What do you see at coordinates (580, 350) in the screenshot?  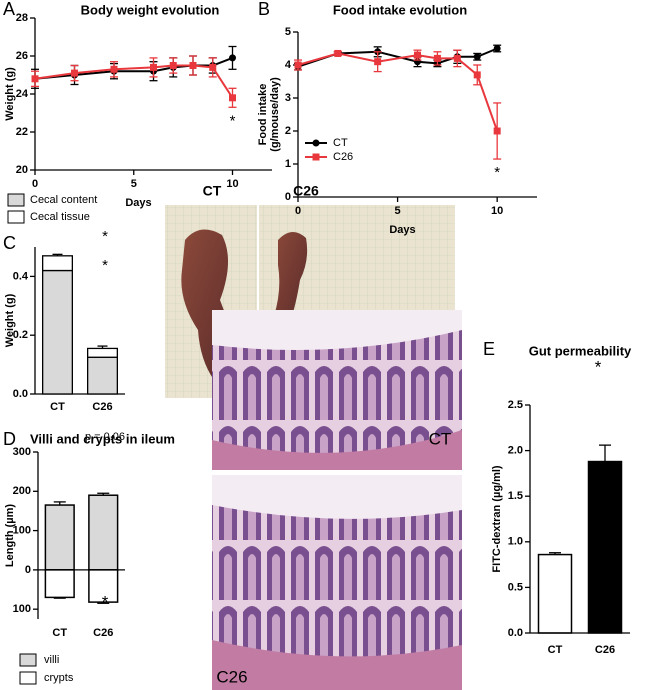 I see `chart-title: Gut permeability` at bounding box center [580, 350].